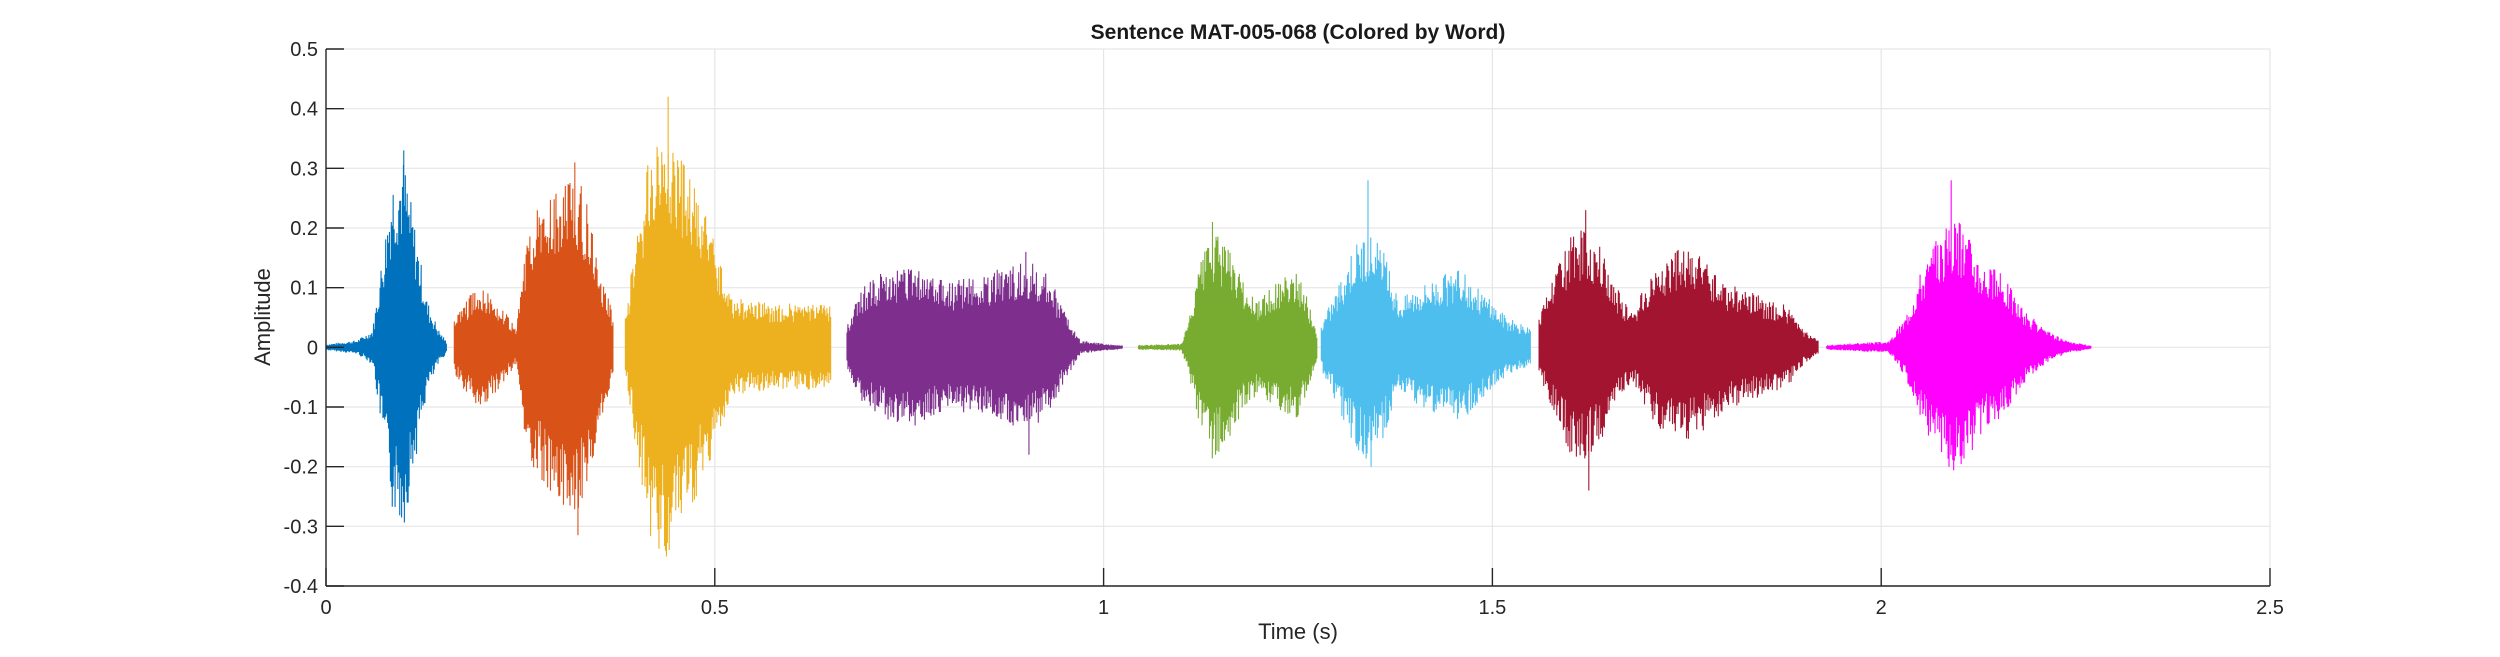 Image resolution: width=2500 pixels, height=657 pixels. What do you see at coordinates (312, 348) in the screenshot?
I see `y-tick-label: 0` at bounding box center [312, 348].